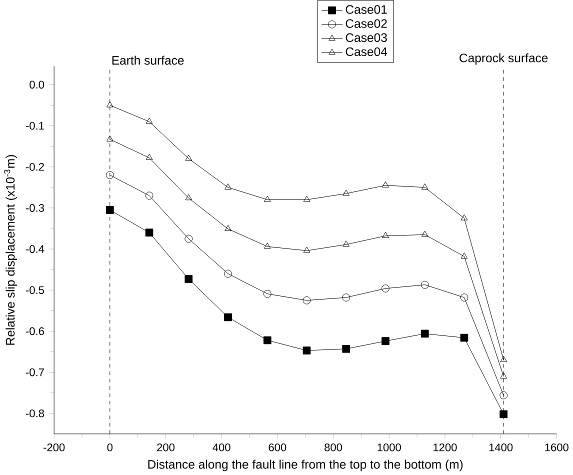 This screenshot has height=475, width=573. Describe the element at coordinates (366, 23) in the screenshot. I see `legend-label: Case02` at that location.